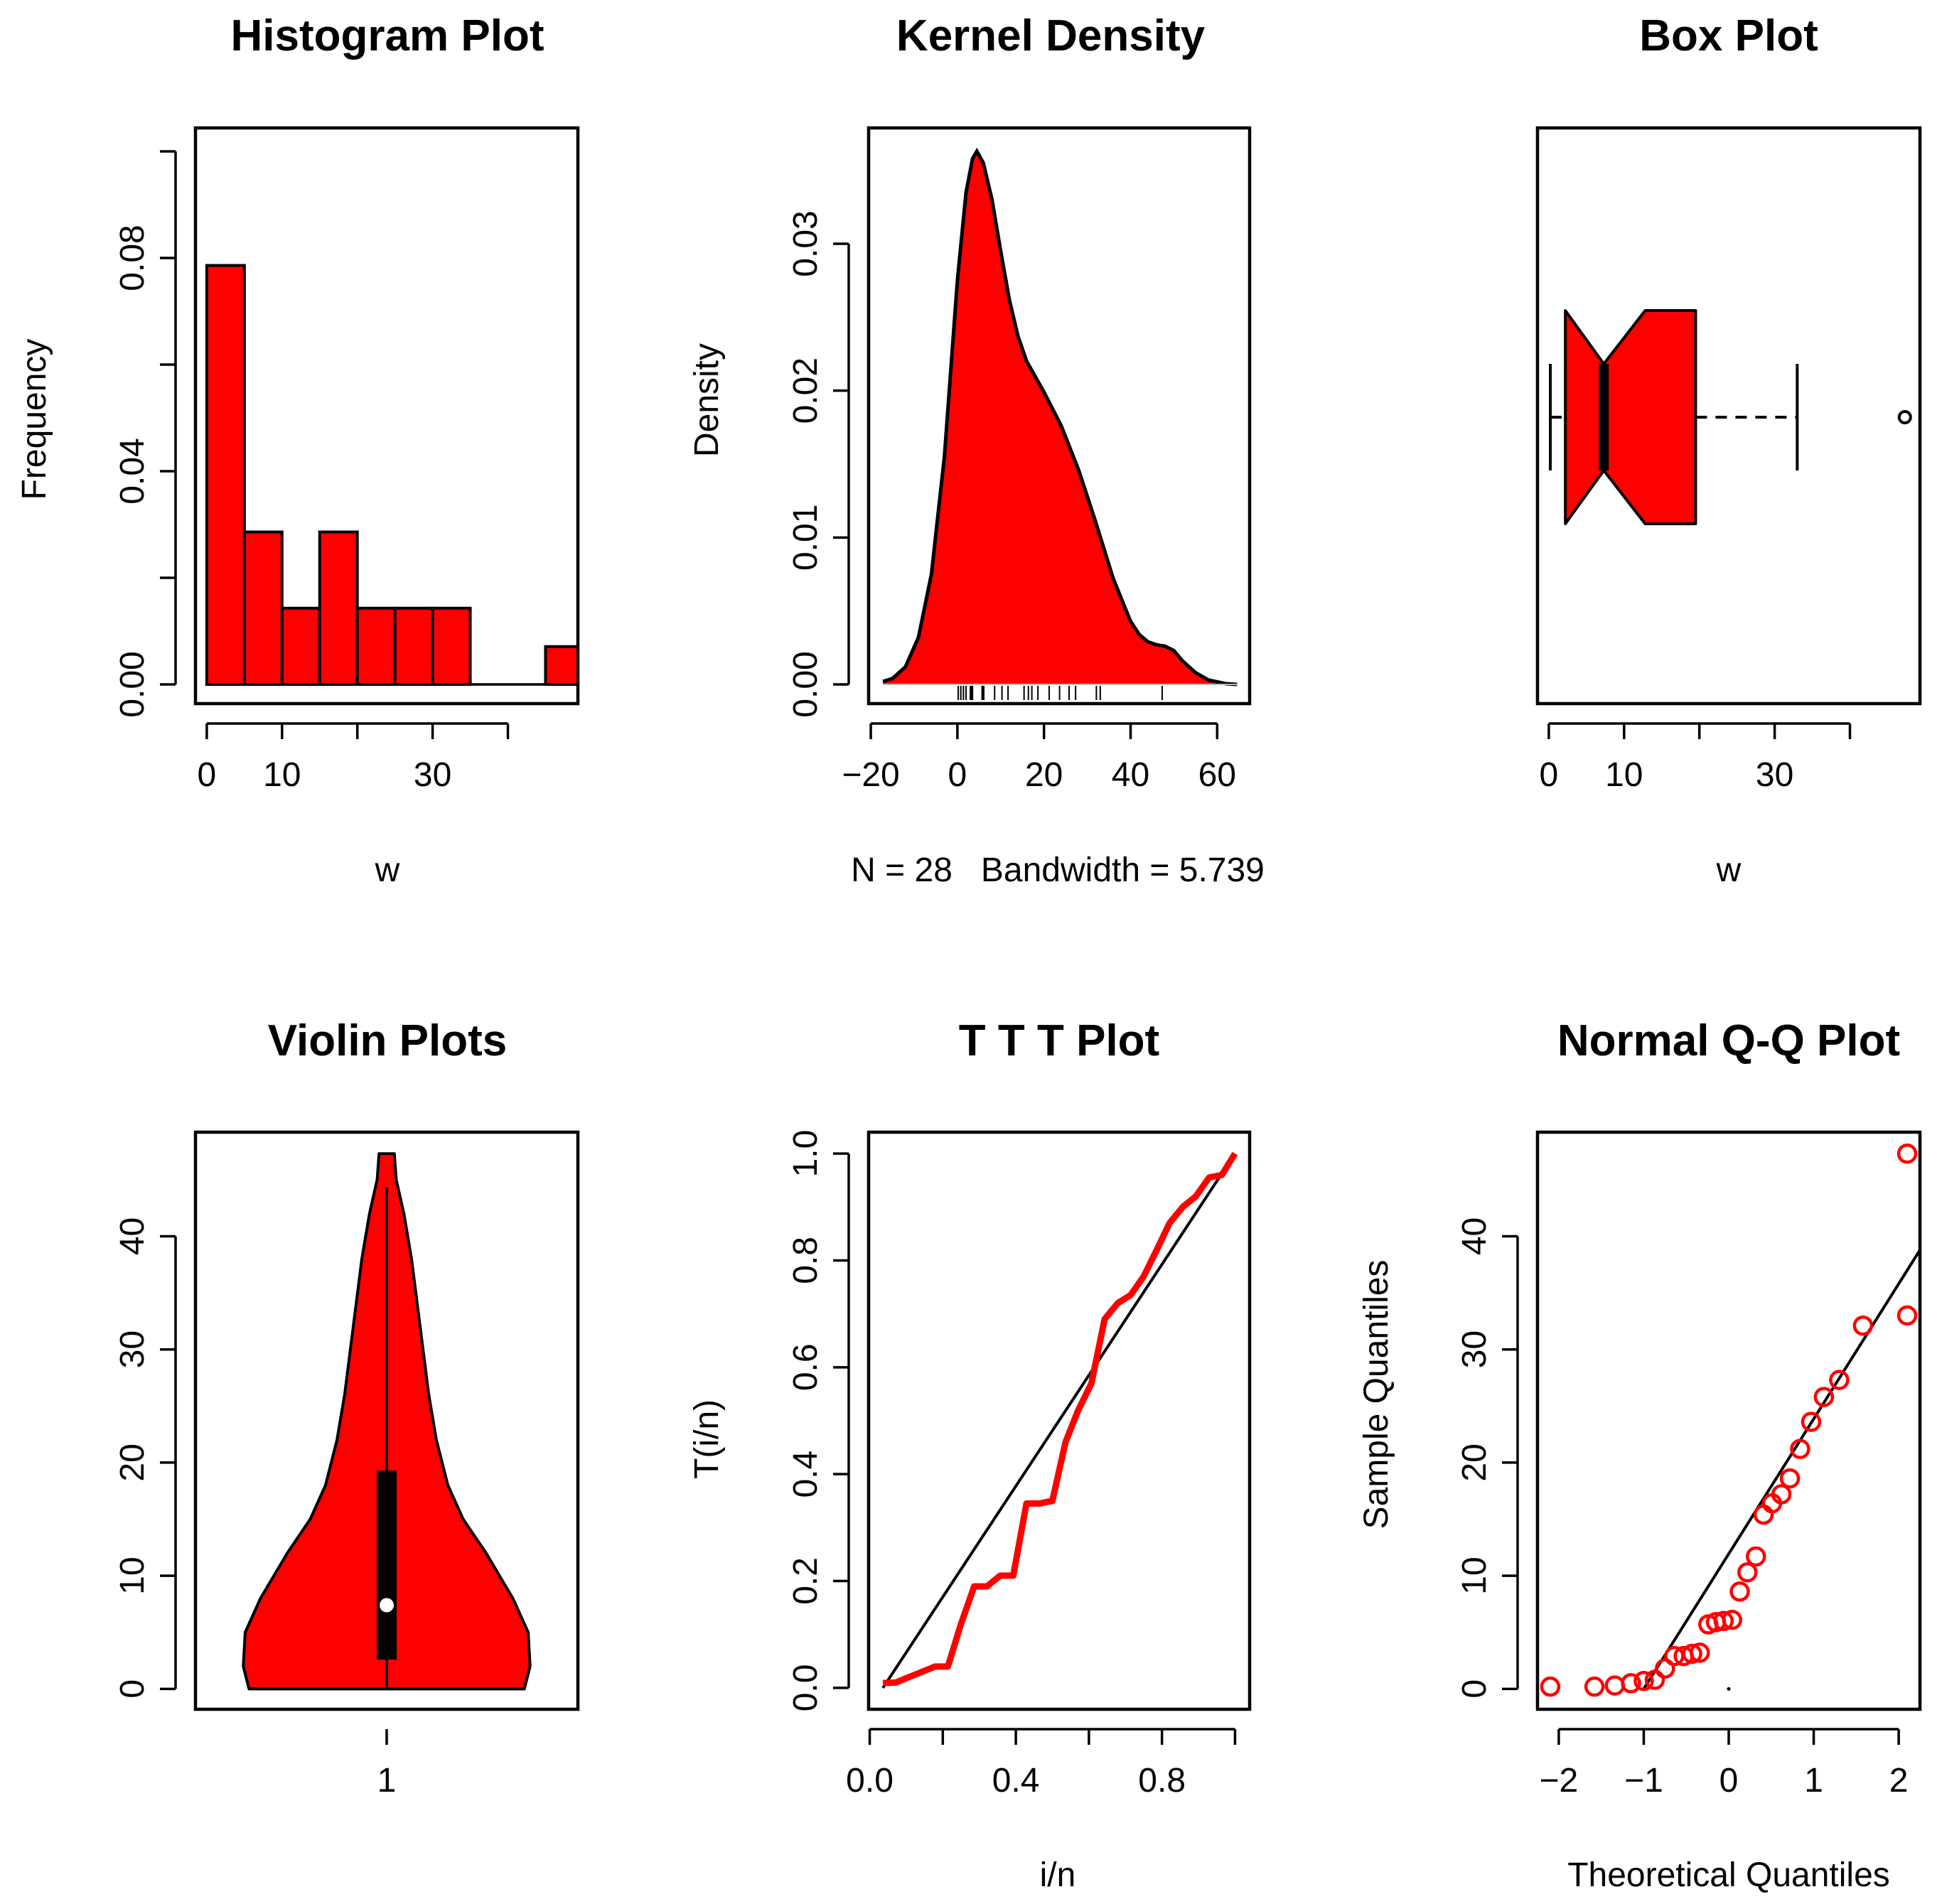 The height and width of the screenshot is (1904, 1937). What do you see at coordinates (1016, 1781) in the screenshot?
I see `ttt-x-tick-label: 0.4` at bounding box center [1016, 1781].